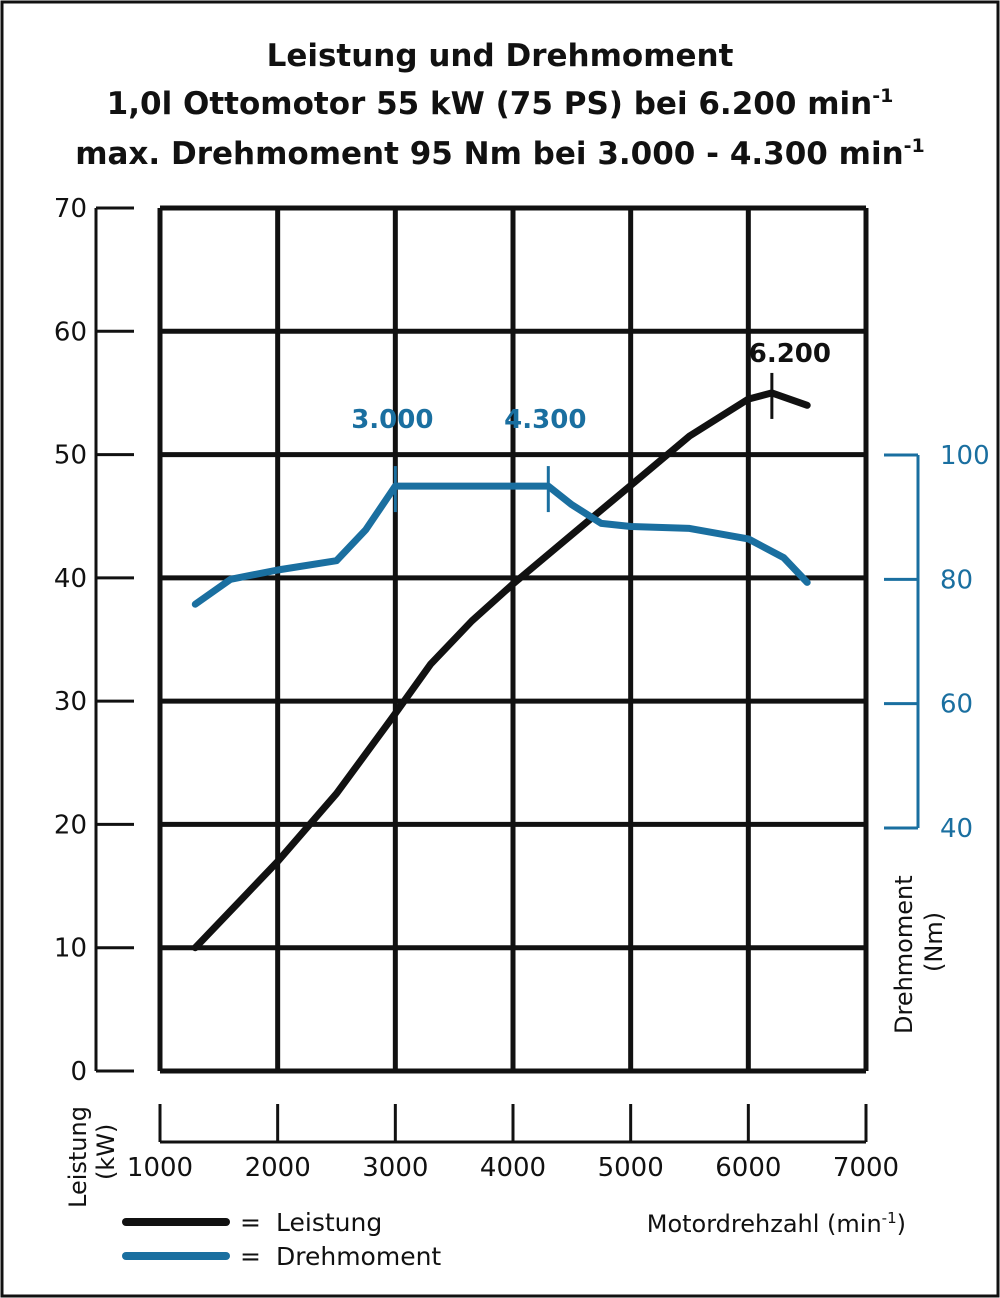 This screenshot has height=1298, width=1000. What do you see at coordinates (545, 420) in the screenshot?
I see `annotation-label: 4.300` at bounding box center [545, 420].